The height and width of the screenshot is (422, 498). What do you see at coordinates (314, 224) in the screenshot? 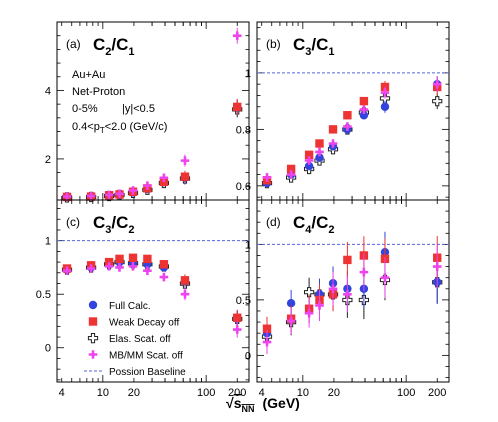
I see `panel-title: C4/C2` at bounding box center [314, 224].